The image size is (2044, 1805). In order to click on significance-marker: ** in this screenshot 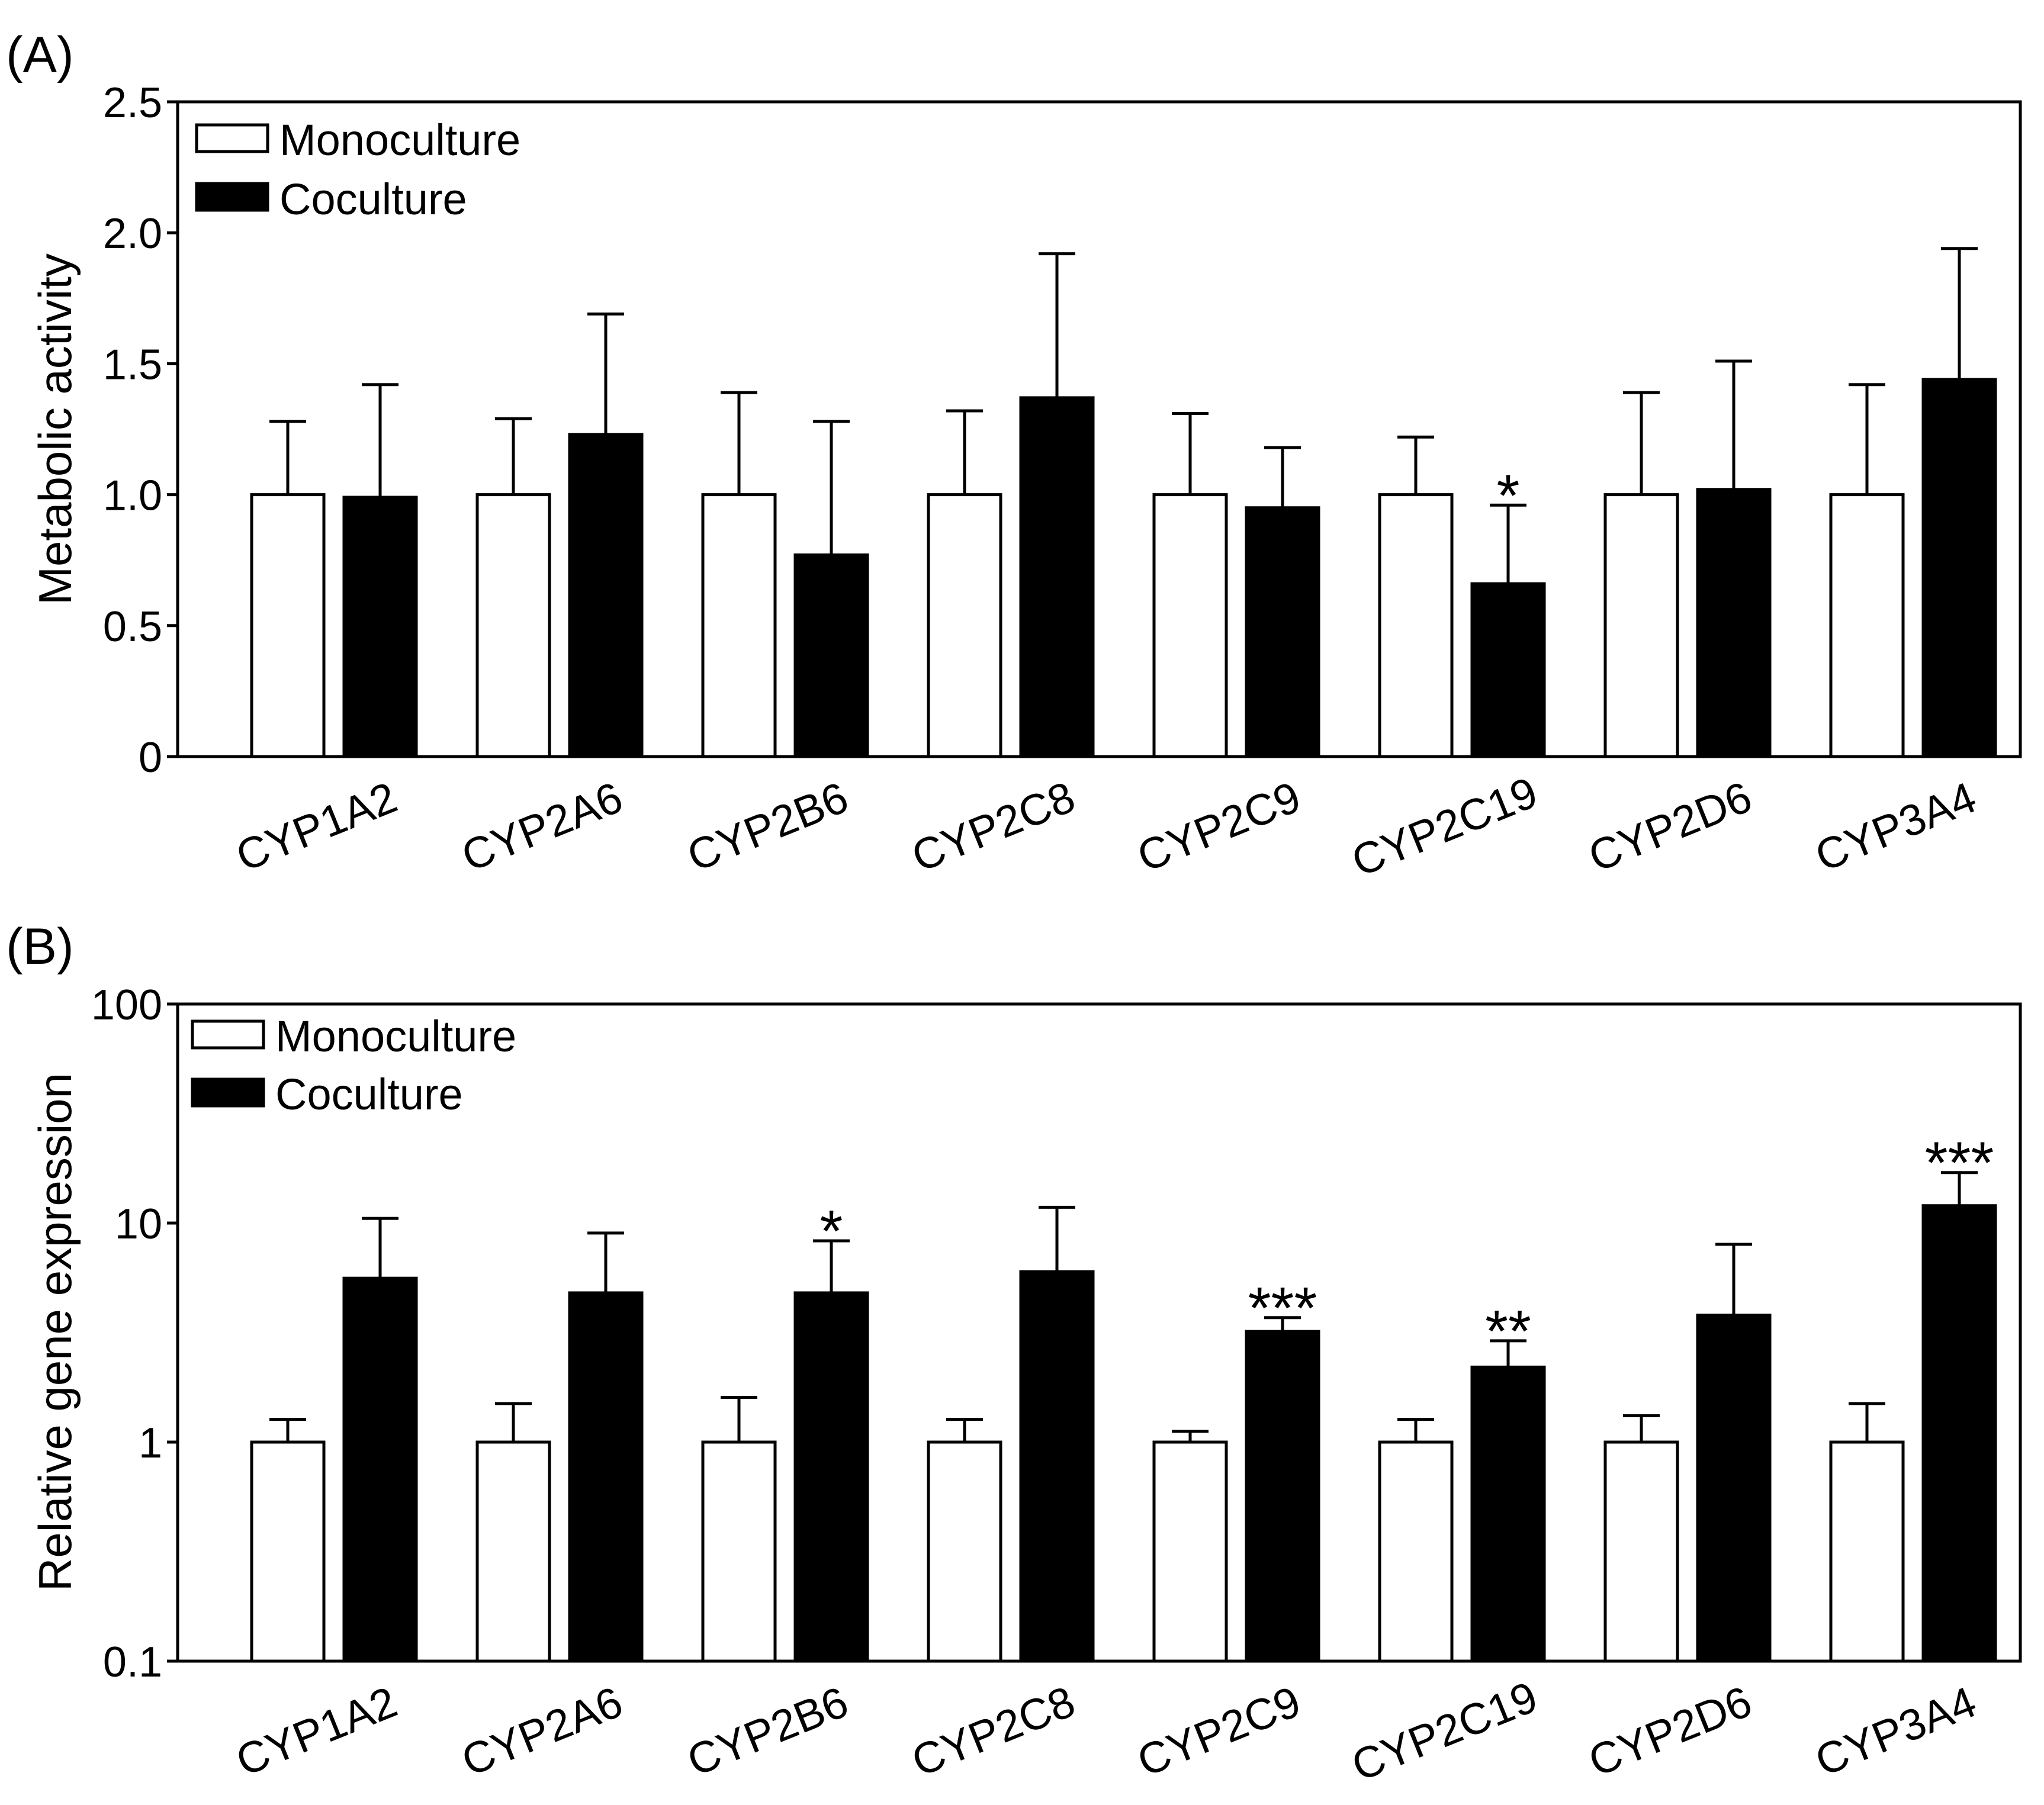, I will do `click(1508, 1331)`.